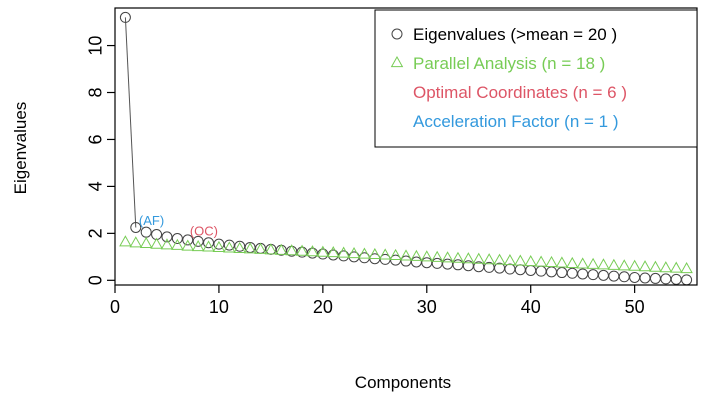  What do you see at coordinates (115, 307) in the screenshot?
I see `x-tick-label: 0` at bounding box center [115, 307].